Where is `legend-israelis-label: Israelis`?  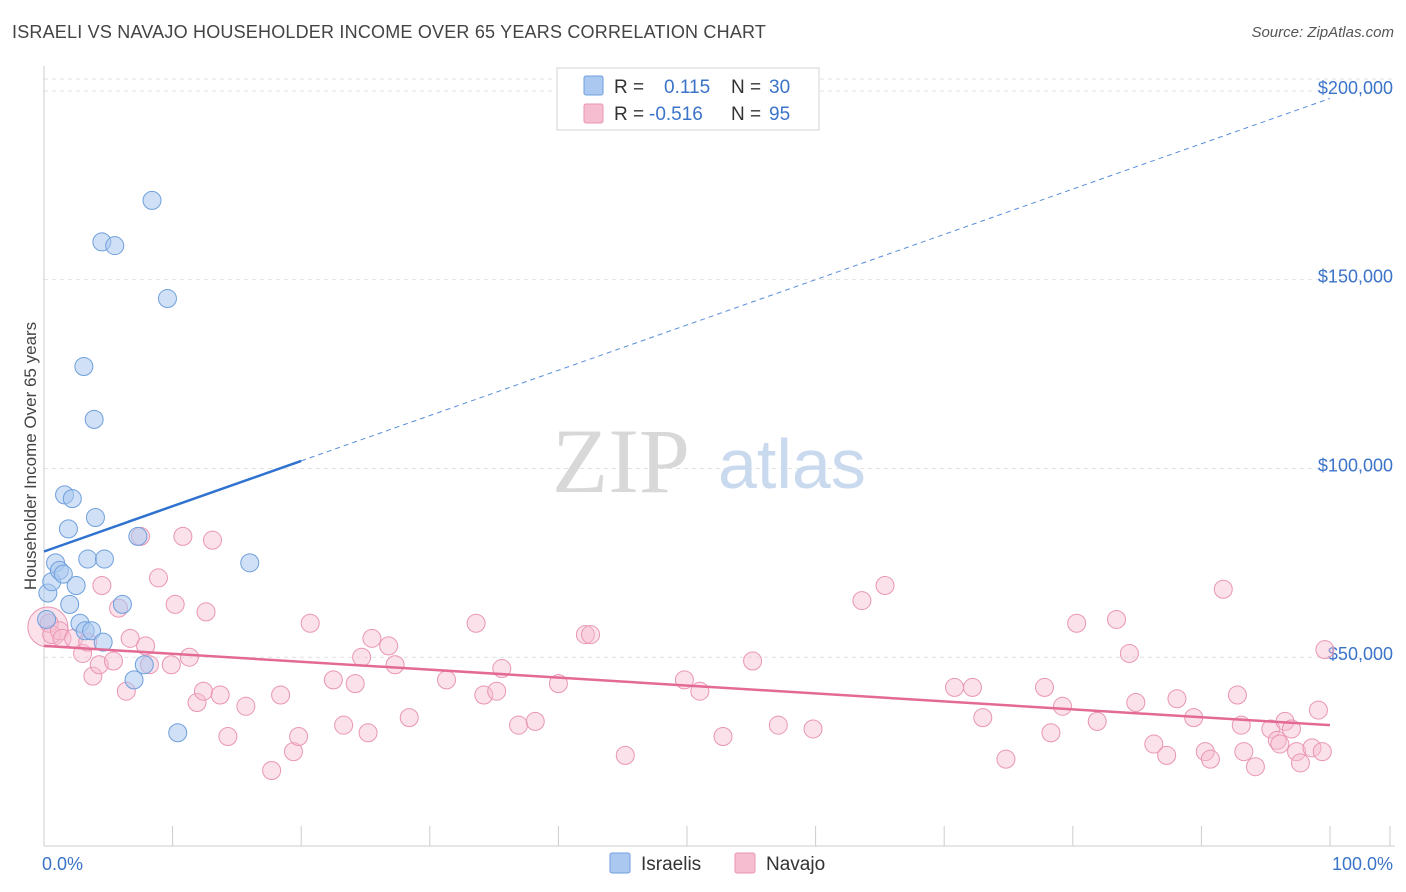
legend-israelis-label: Israelis is located at coordinates (671, 864).